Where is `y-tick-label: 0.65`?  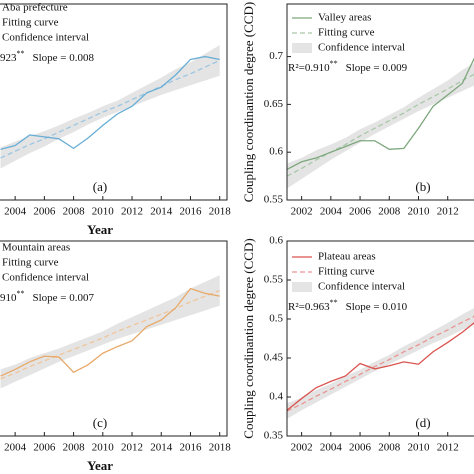 y-tick-label: 0.65 is located at coordinates (274, 104).